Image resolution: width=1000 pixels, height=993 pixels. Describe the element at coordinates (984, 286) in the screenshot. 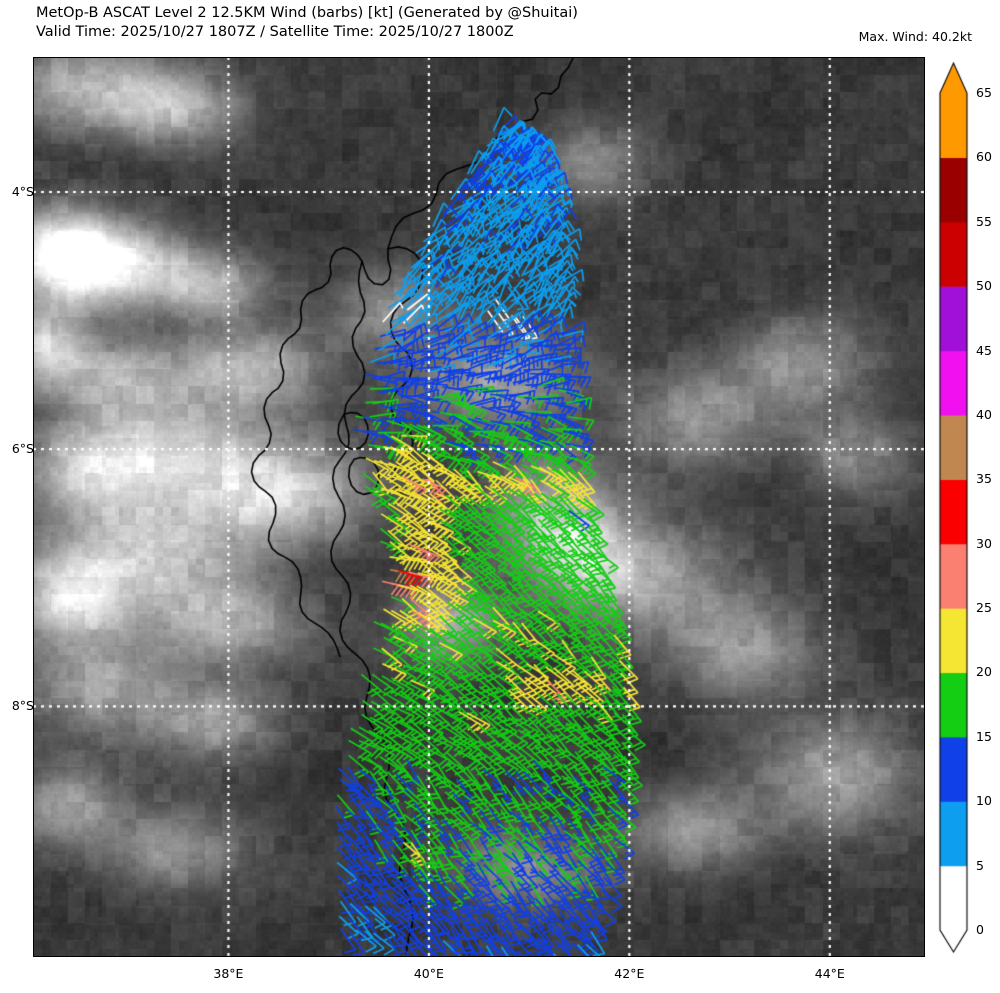

I see `colorbar-tick-label: 50` at that location.